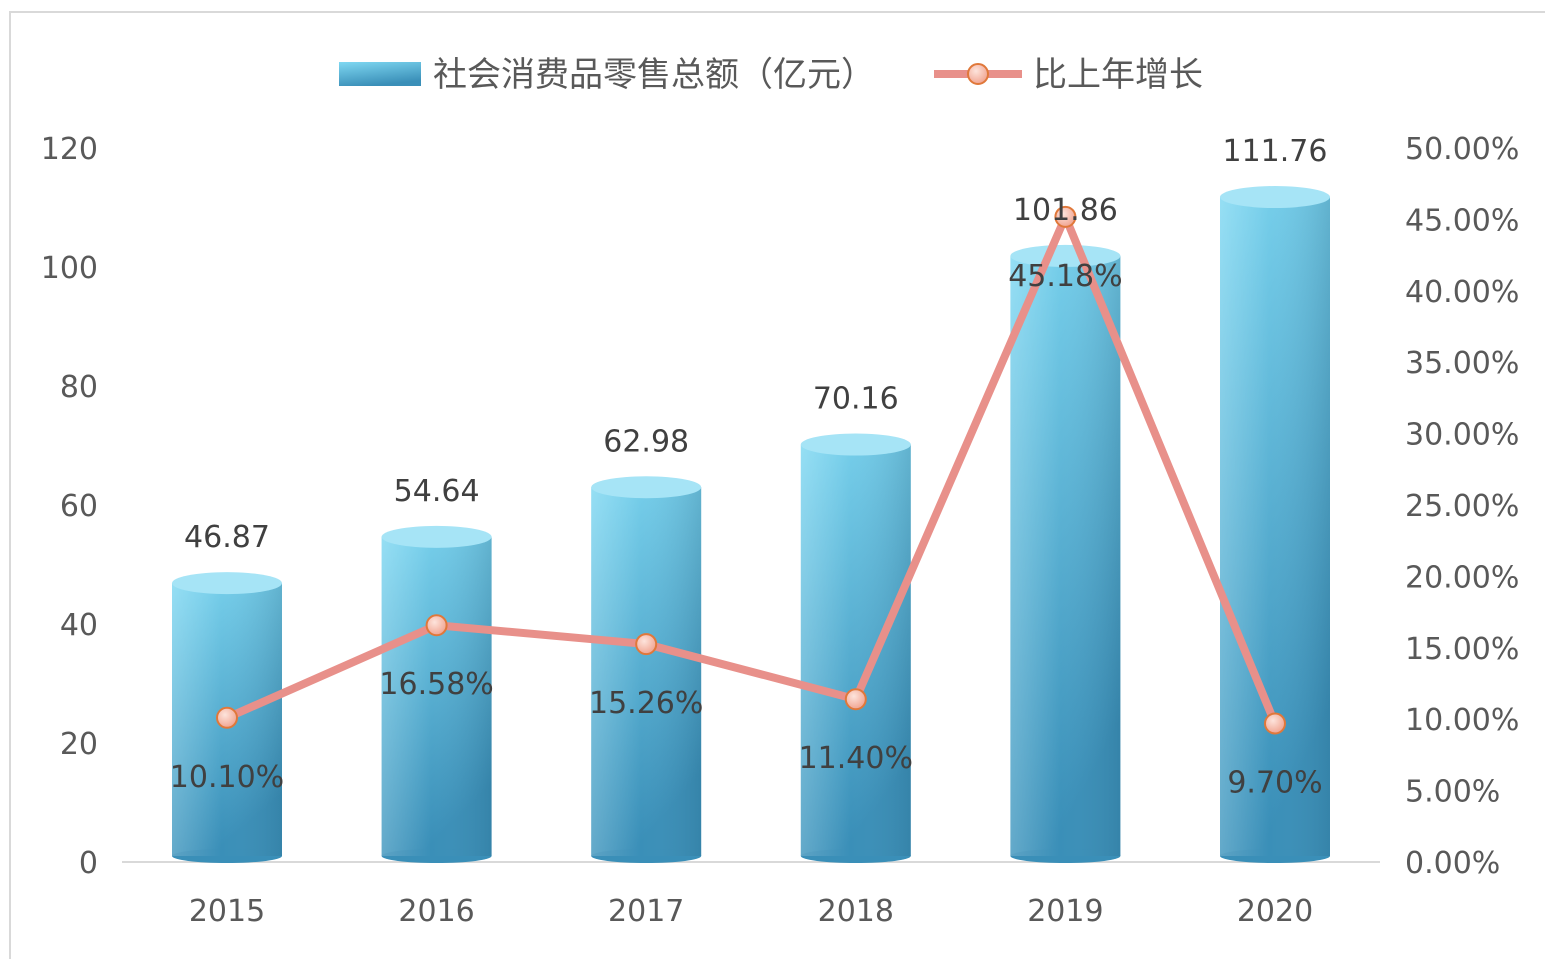 The image size is (1545, 963). What do you see at coordinates (856, 399) in the screenshot?
I see `bar-value-label: 70.16` at bounding box center [856, 399].